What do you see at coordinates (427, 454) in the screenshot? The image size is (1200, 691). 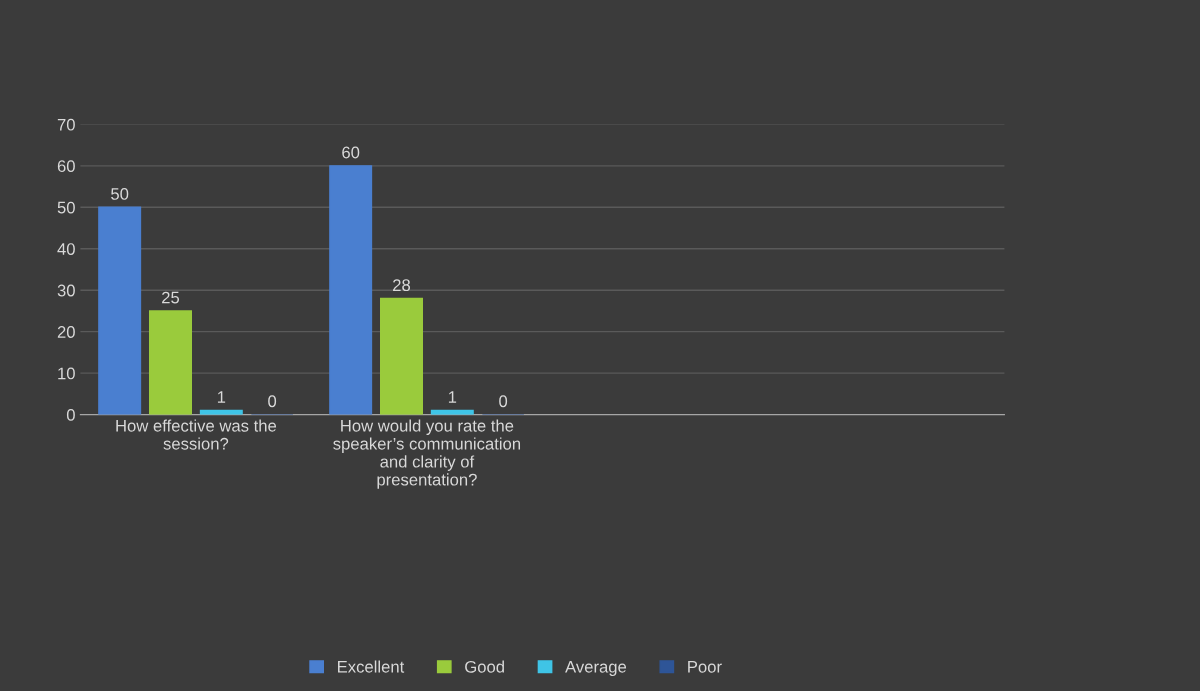 I see `x-tick-label: How would you rate the speaker’s communication and clarity of presentation?` at bounding box center [427, 454].